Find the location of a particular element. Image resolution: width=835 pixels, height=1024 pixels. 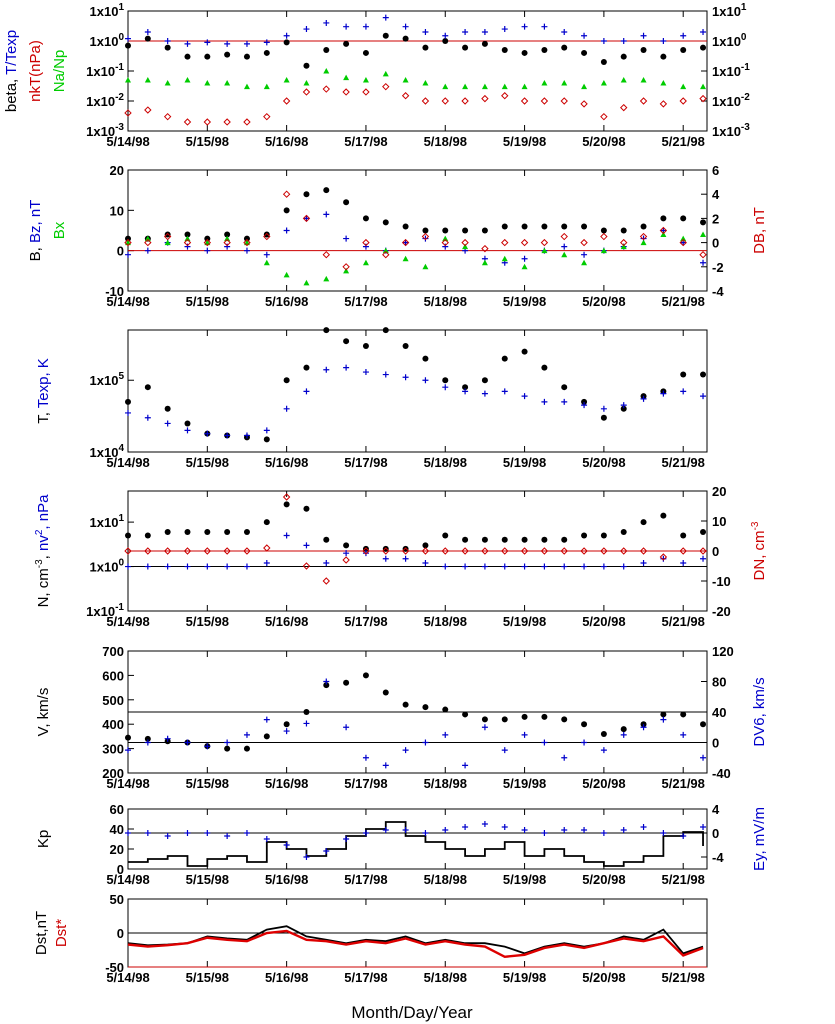

y-right-tick-label: 0 is located at coordinates (715, 833).